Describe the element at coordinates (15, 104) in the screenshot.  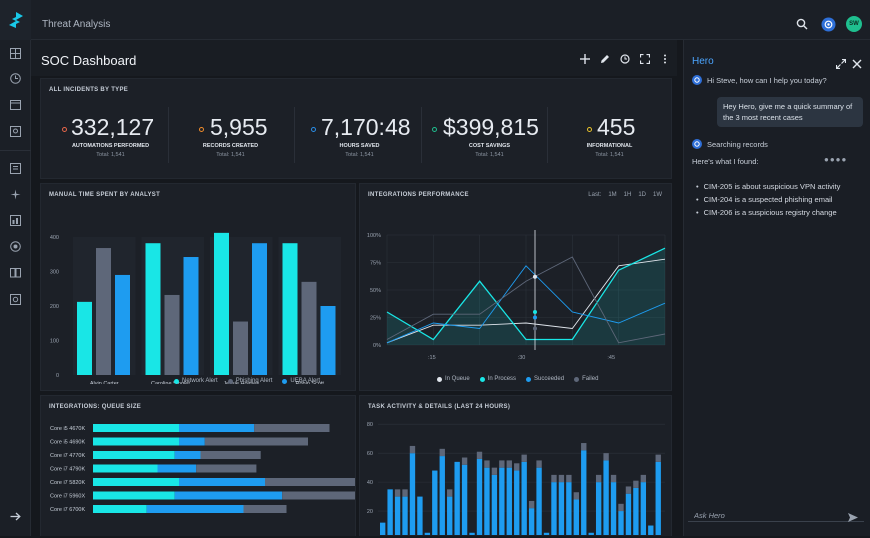
I see `calendar-icon` at that location.